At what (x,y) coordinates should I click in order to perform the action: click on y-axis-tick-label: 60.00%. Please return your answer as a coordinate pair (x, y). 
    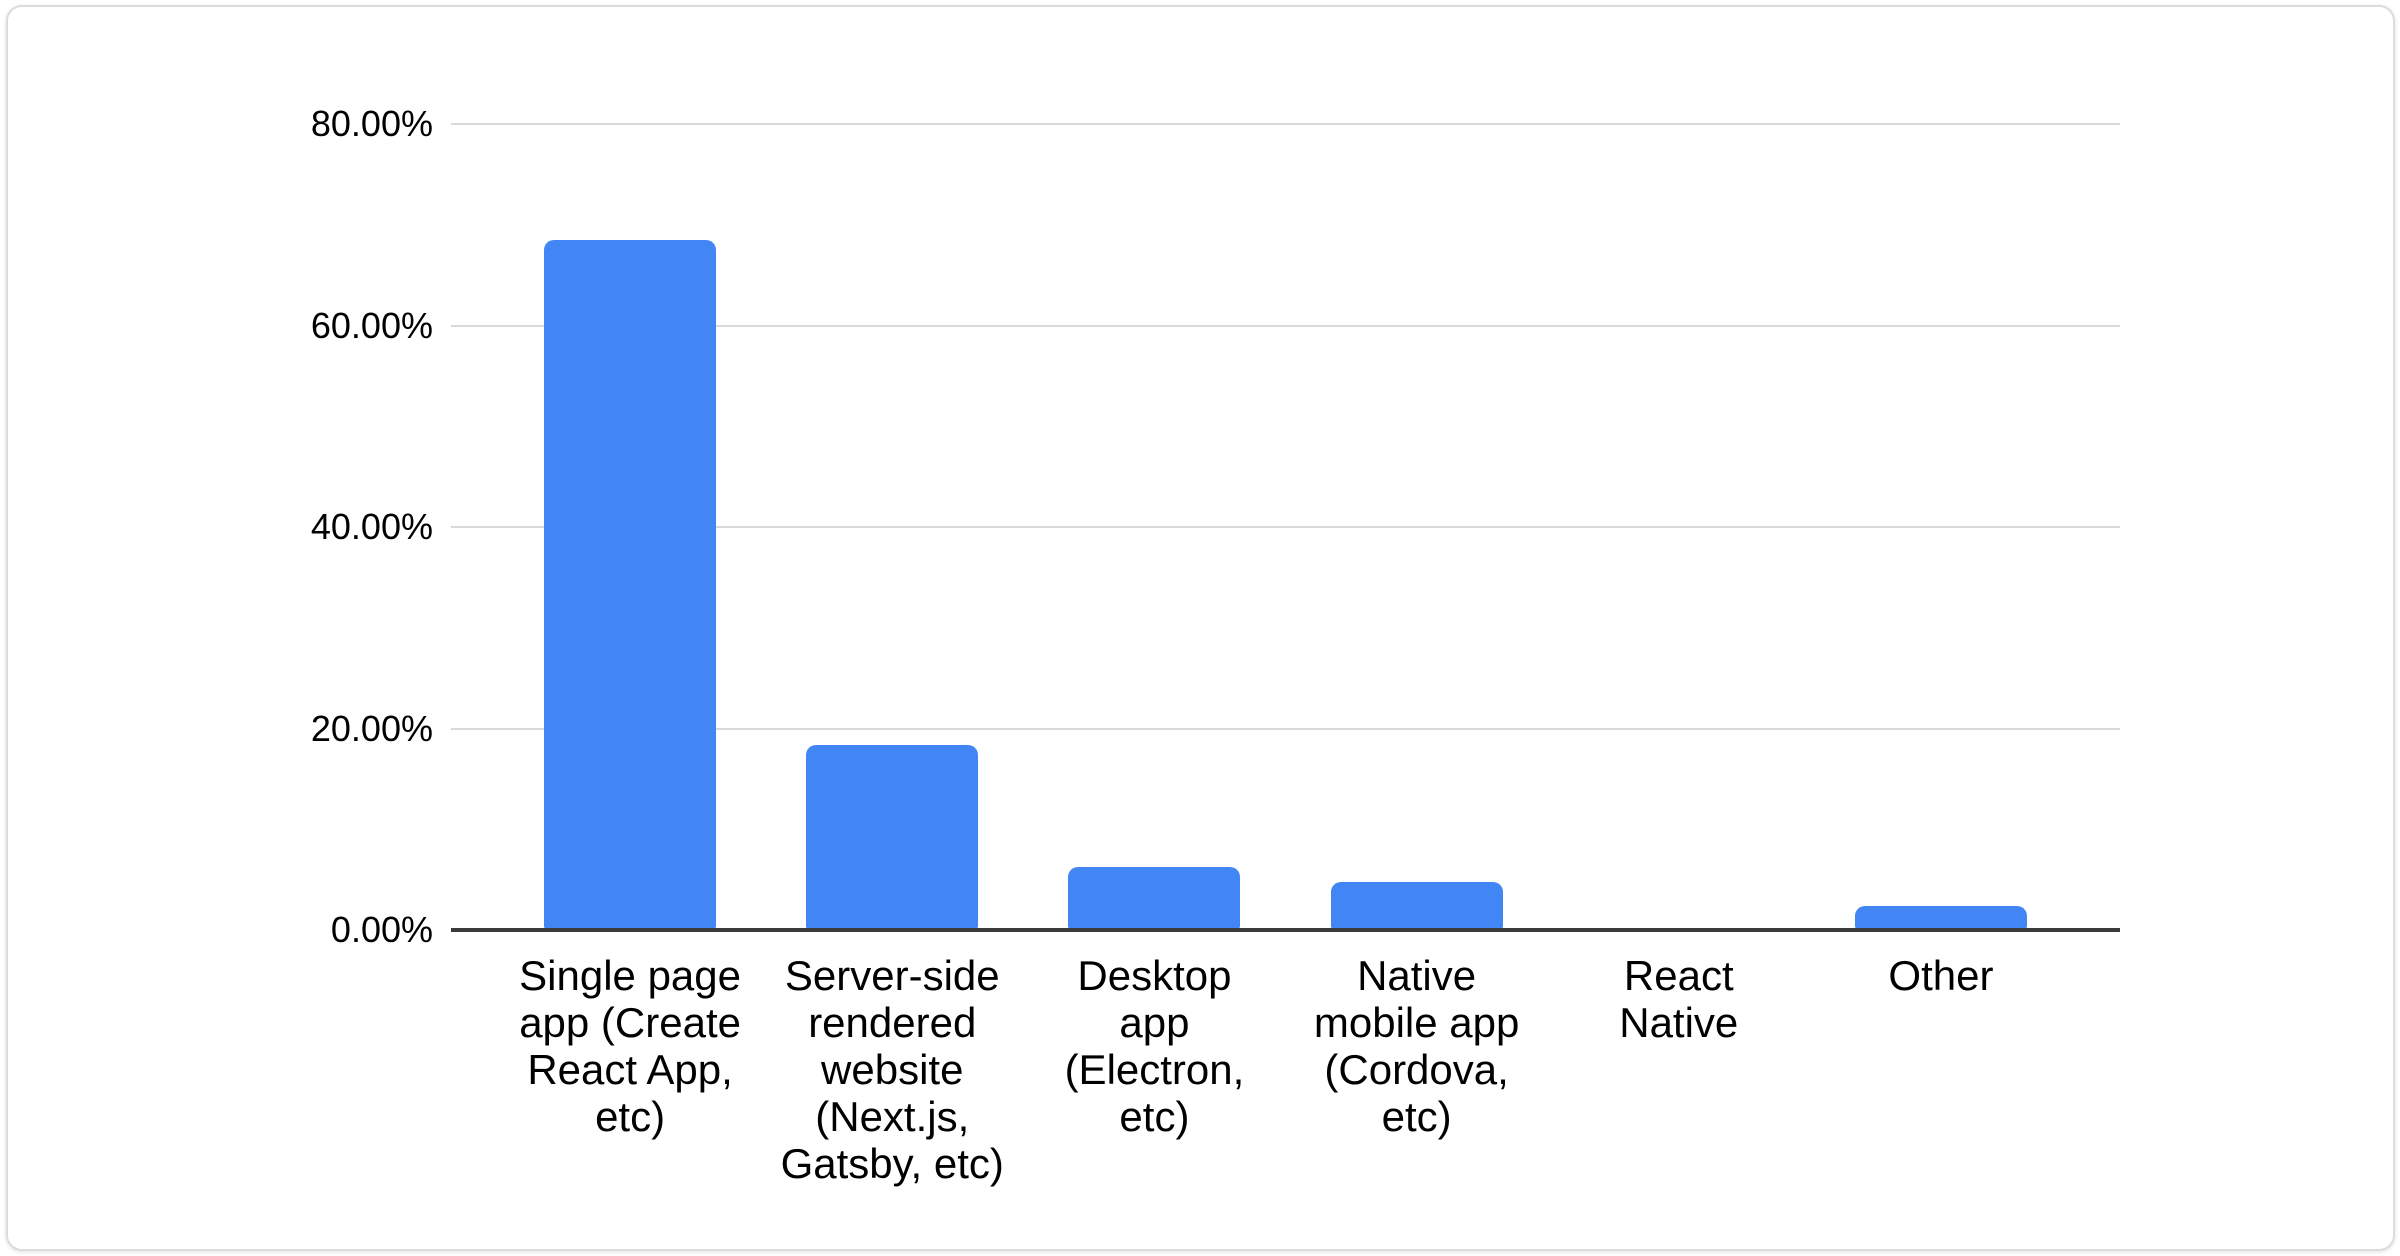
    Looking at the image, I should click on (371, 325).